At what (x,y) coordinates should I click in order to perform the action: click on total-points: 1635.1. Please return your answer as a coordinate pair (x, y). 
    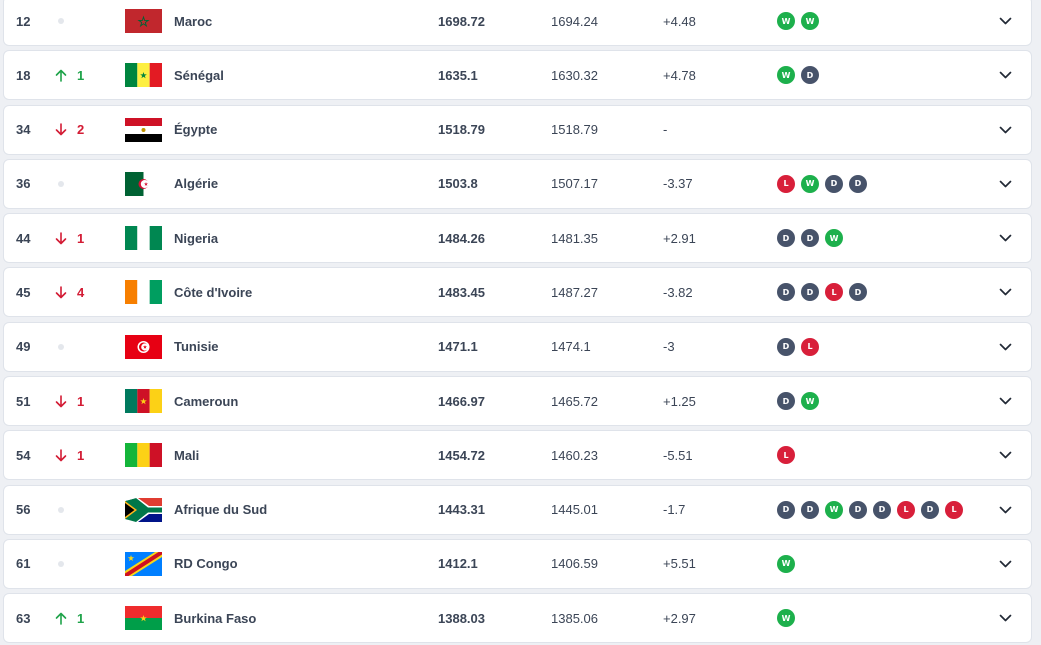
    Looking at the image, I should click on (458, 75).